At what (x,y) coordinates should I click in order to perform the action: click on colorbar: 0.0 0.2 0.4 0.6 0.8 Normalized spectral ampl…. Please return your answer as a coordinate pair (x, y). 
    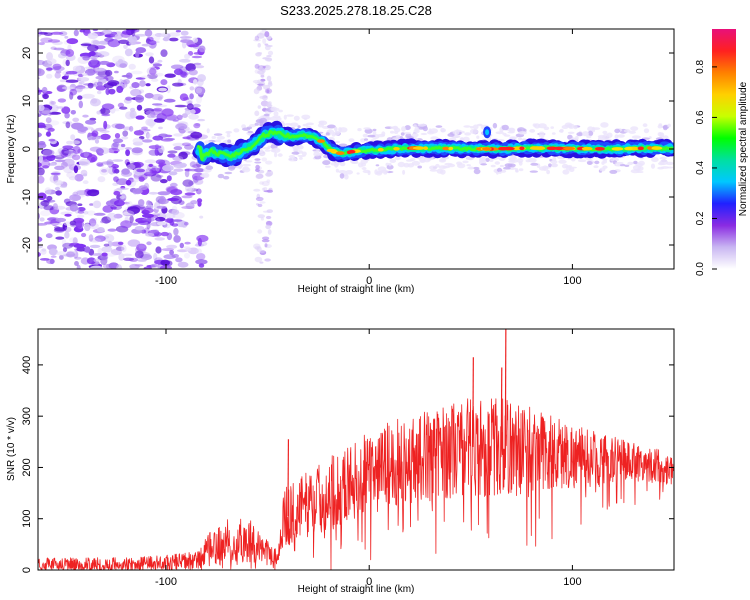
    Looking at the image, I should click on (722, 152).